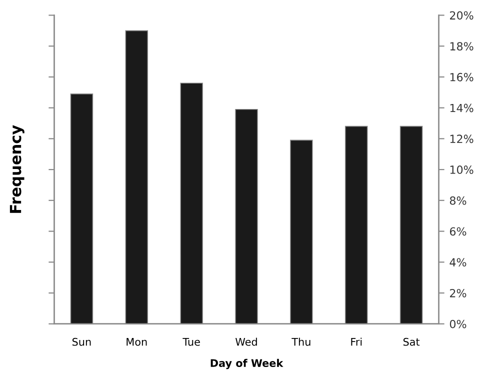 The width and height of the screenshot is (493, 381). I want to click on y2-tick-label: 0%, so click(458, 324).